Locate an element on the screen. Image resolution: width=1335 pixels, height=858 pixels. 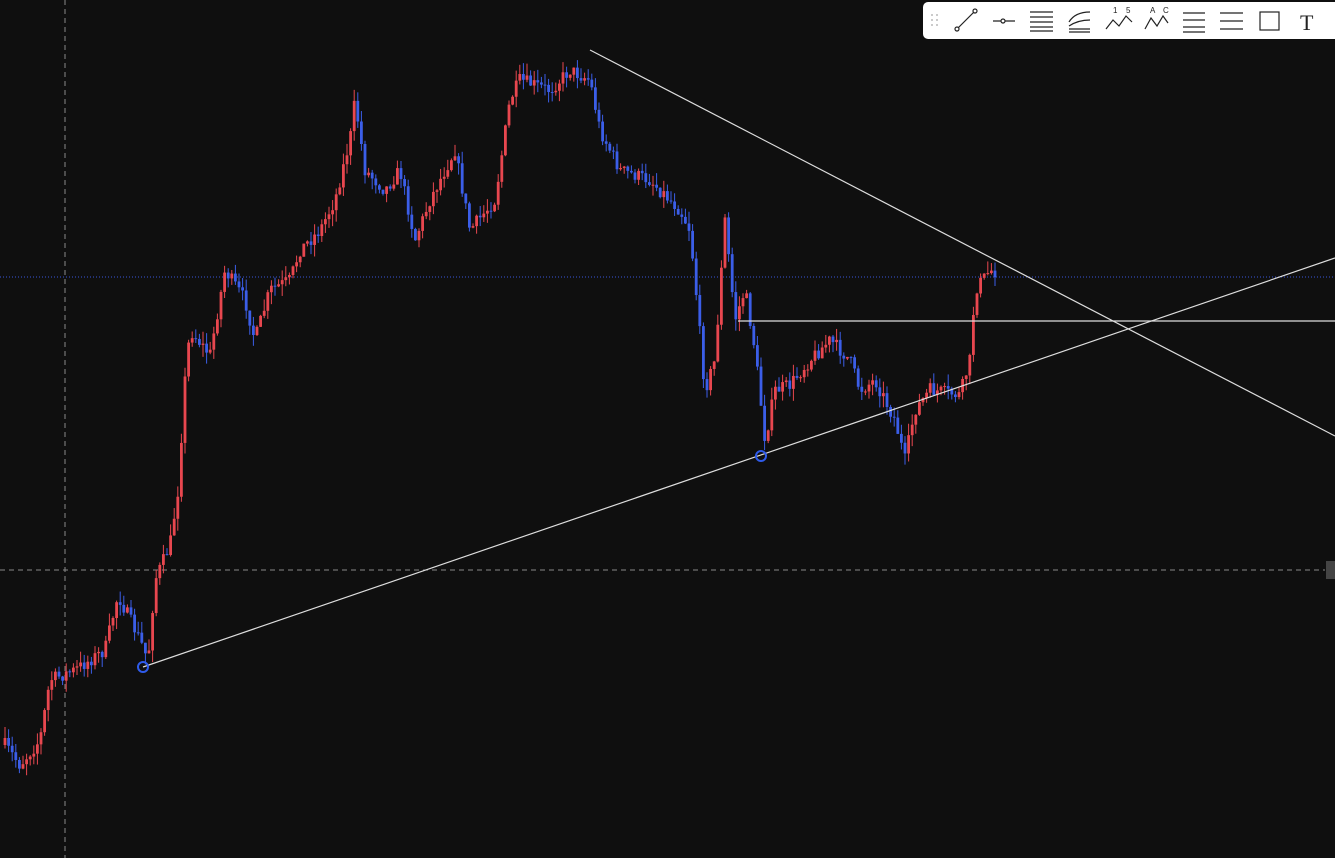
fib-extension-tool is located at coordinates (1231, 21).